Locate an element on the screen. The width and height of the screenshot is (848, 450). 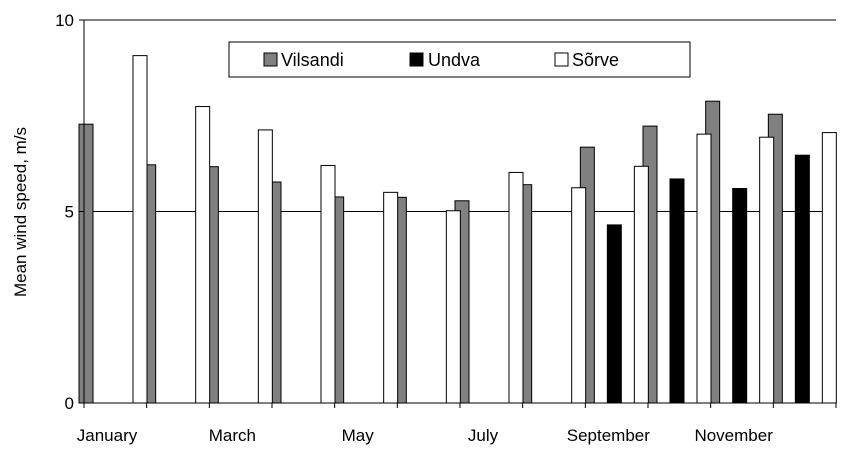
bar-undva-september is located at coordinates (614, 314).